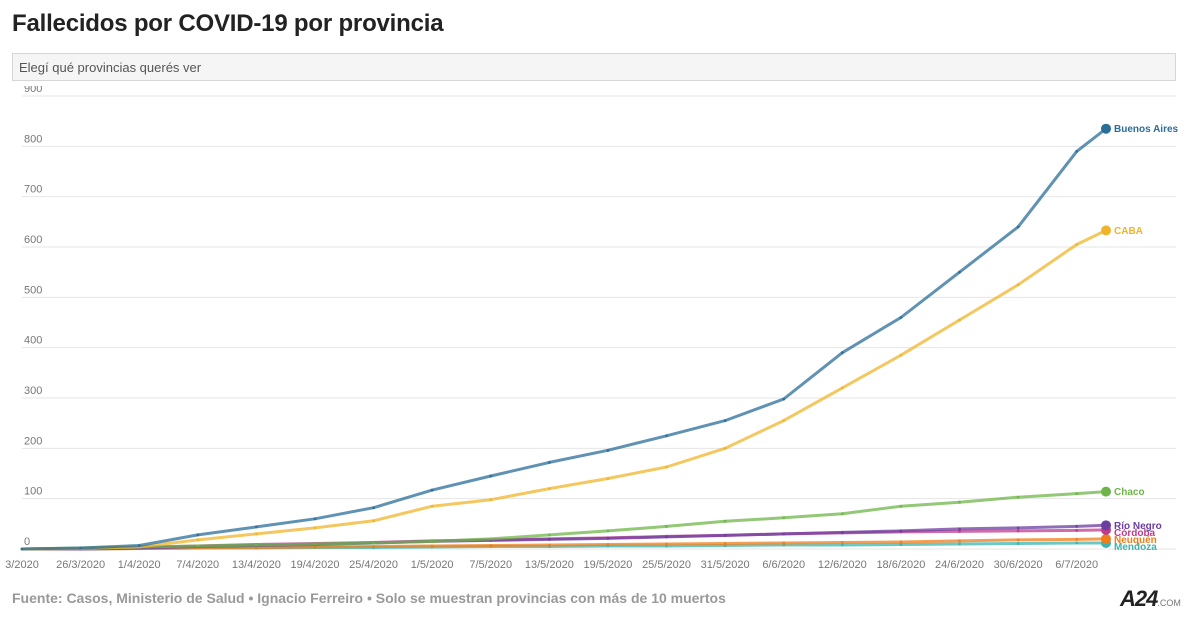  Describe the element at coordinates (564, 520) in the screenshot. I see `series-line-chaco` at that location.